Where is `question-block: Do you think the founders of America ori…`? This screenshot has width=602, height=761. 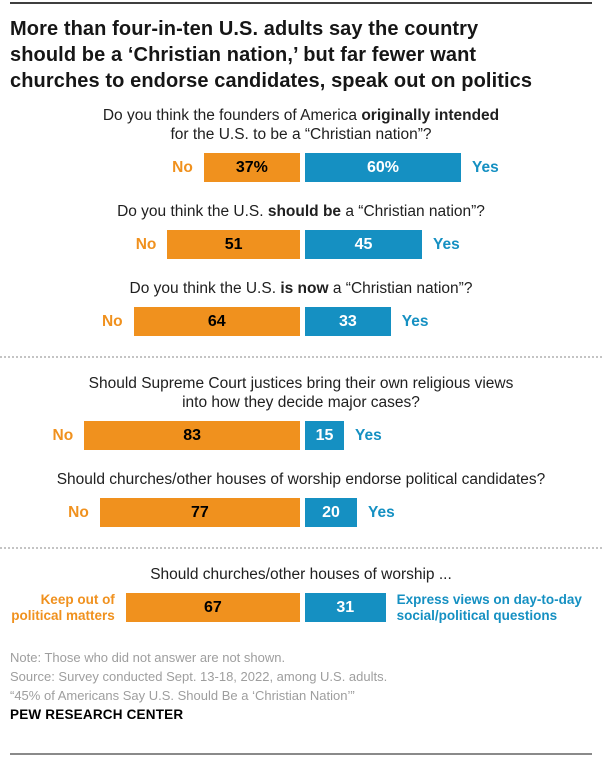 question-block: Do you think the founders of America ori… is located at coordinates (301, 144).